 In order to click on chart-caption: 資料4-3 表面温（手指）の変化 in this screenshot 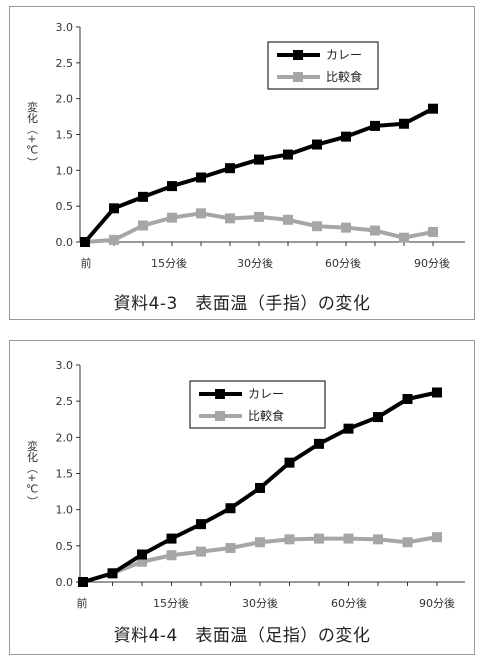, I will do `click(242, 304)`.